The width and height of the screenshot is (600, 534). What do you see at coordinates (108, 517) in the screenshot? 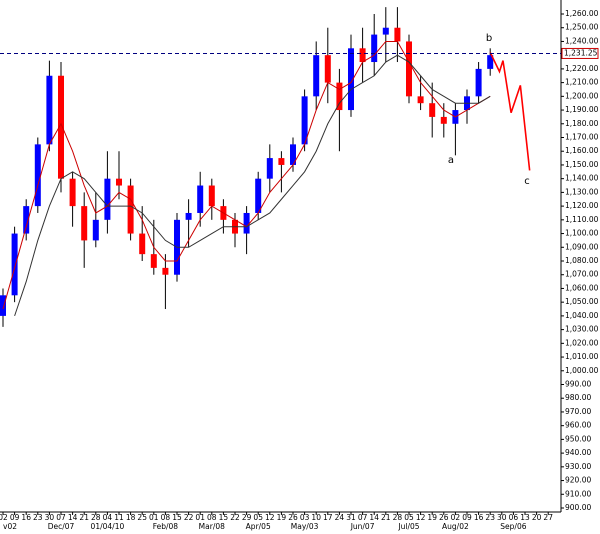
I see `x-tick-label: 04` at bounding box center [108, 517].